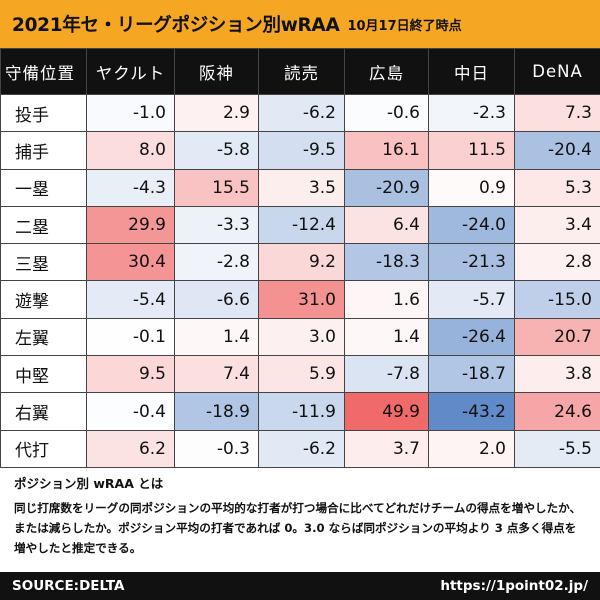 The height and width of the screenshot is (600, 600). I want to click on value-cell: 2.8, so click(557, 262).